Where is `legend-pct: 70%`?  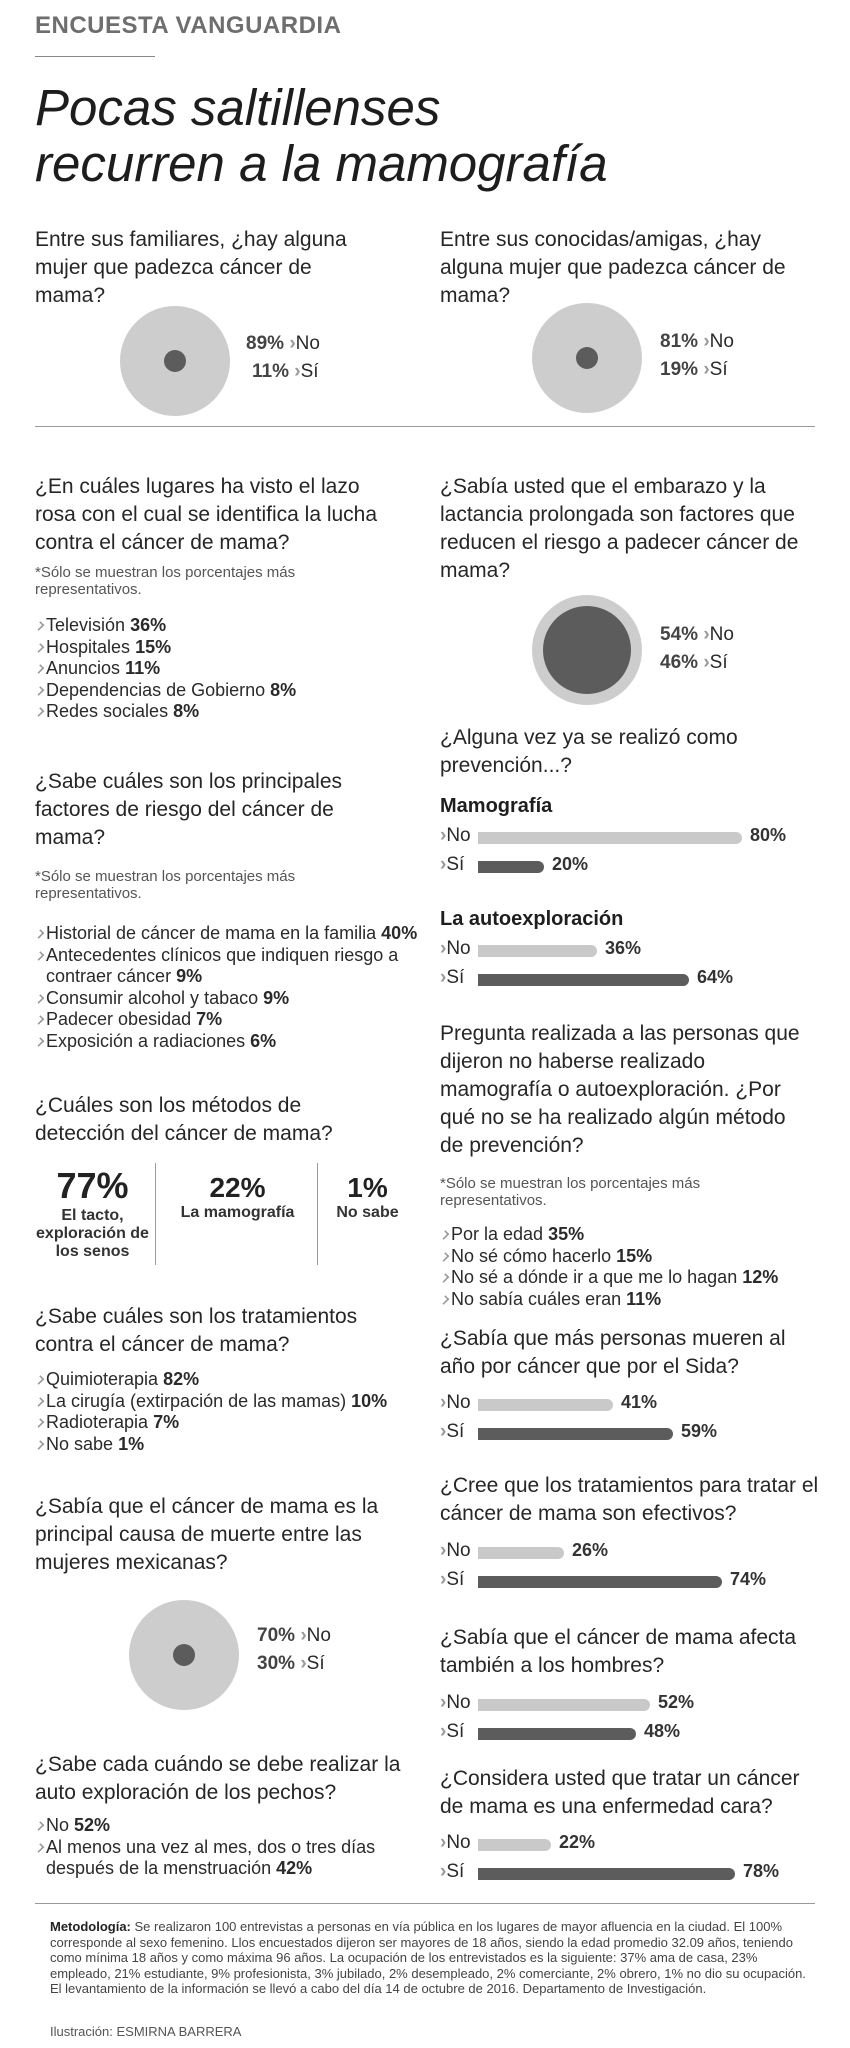 legend-pct: 70% is located at coordinates (276, 1635).